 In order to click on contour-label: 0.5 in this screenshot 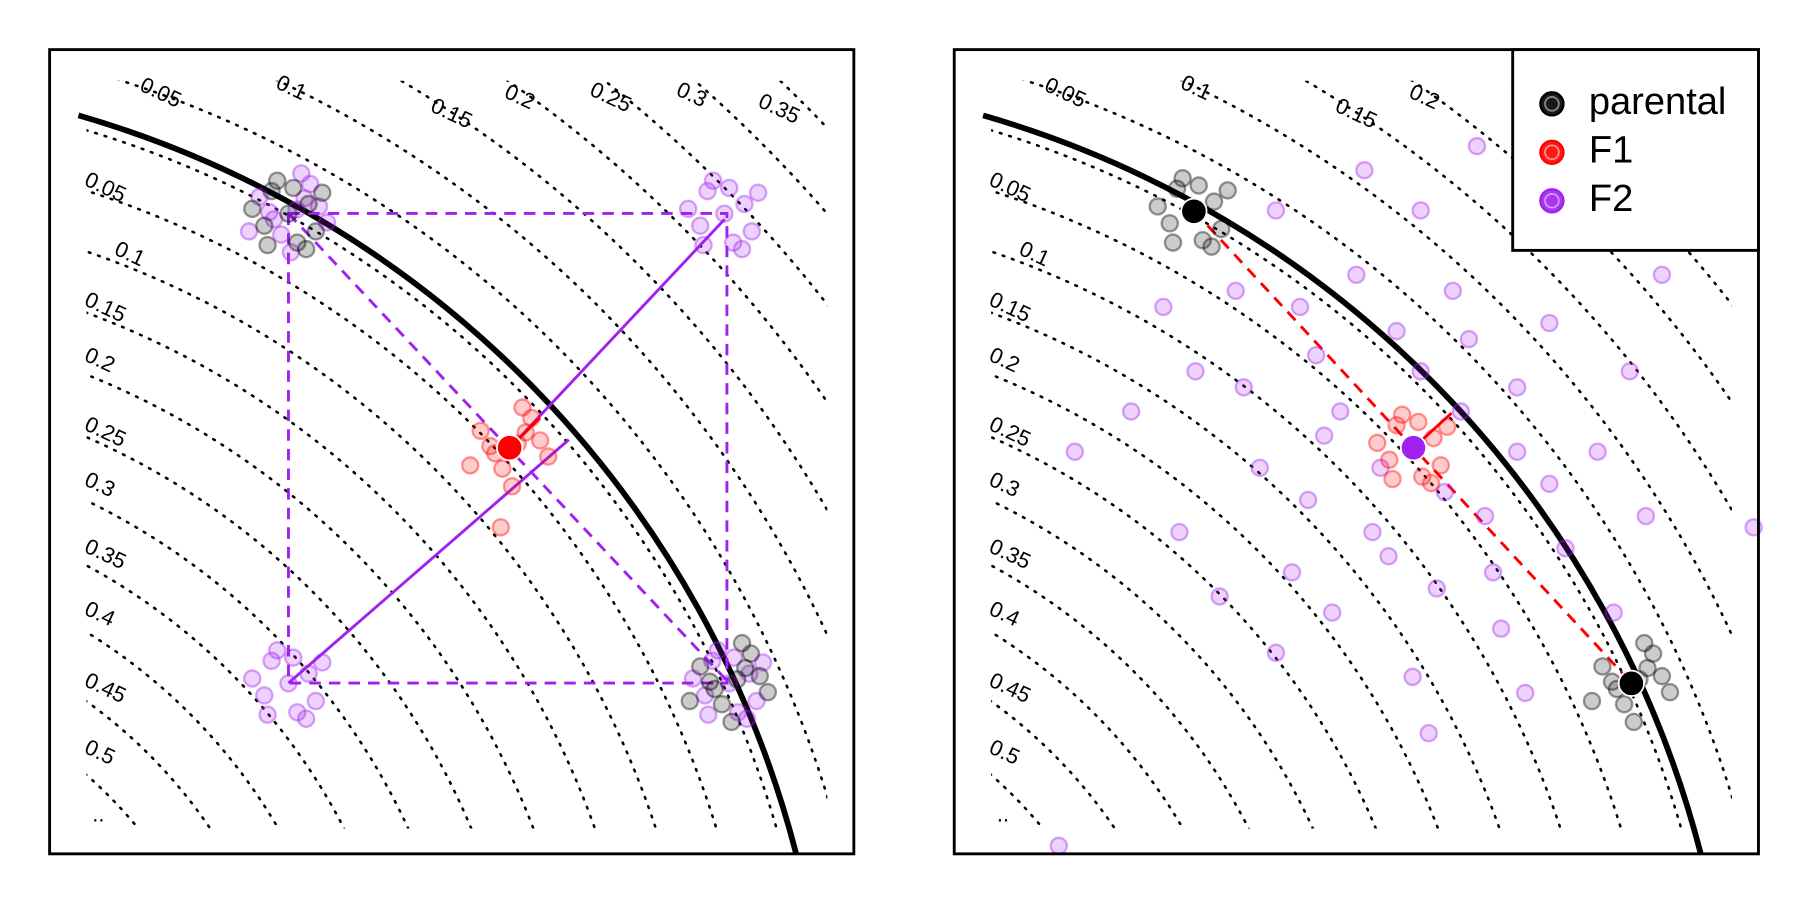, I will do `click(1005, 752)`.